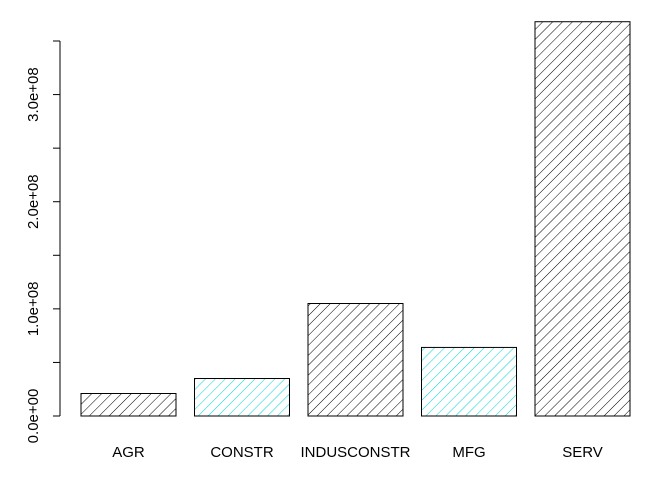  Describe the element at coordinates (43, 242) in the screenshot. I see `y-axis: 0.0e+00 1.0e+08 2.0e+08 3.0e+08` at that location.